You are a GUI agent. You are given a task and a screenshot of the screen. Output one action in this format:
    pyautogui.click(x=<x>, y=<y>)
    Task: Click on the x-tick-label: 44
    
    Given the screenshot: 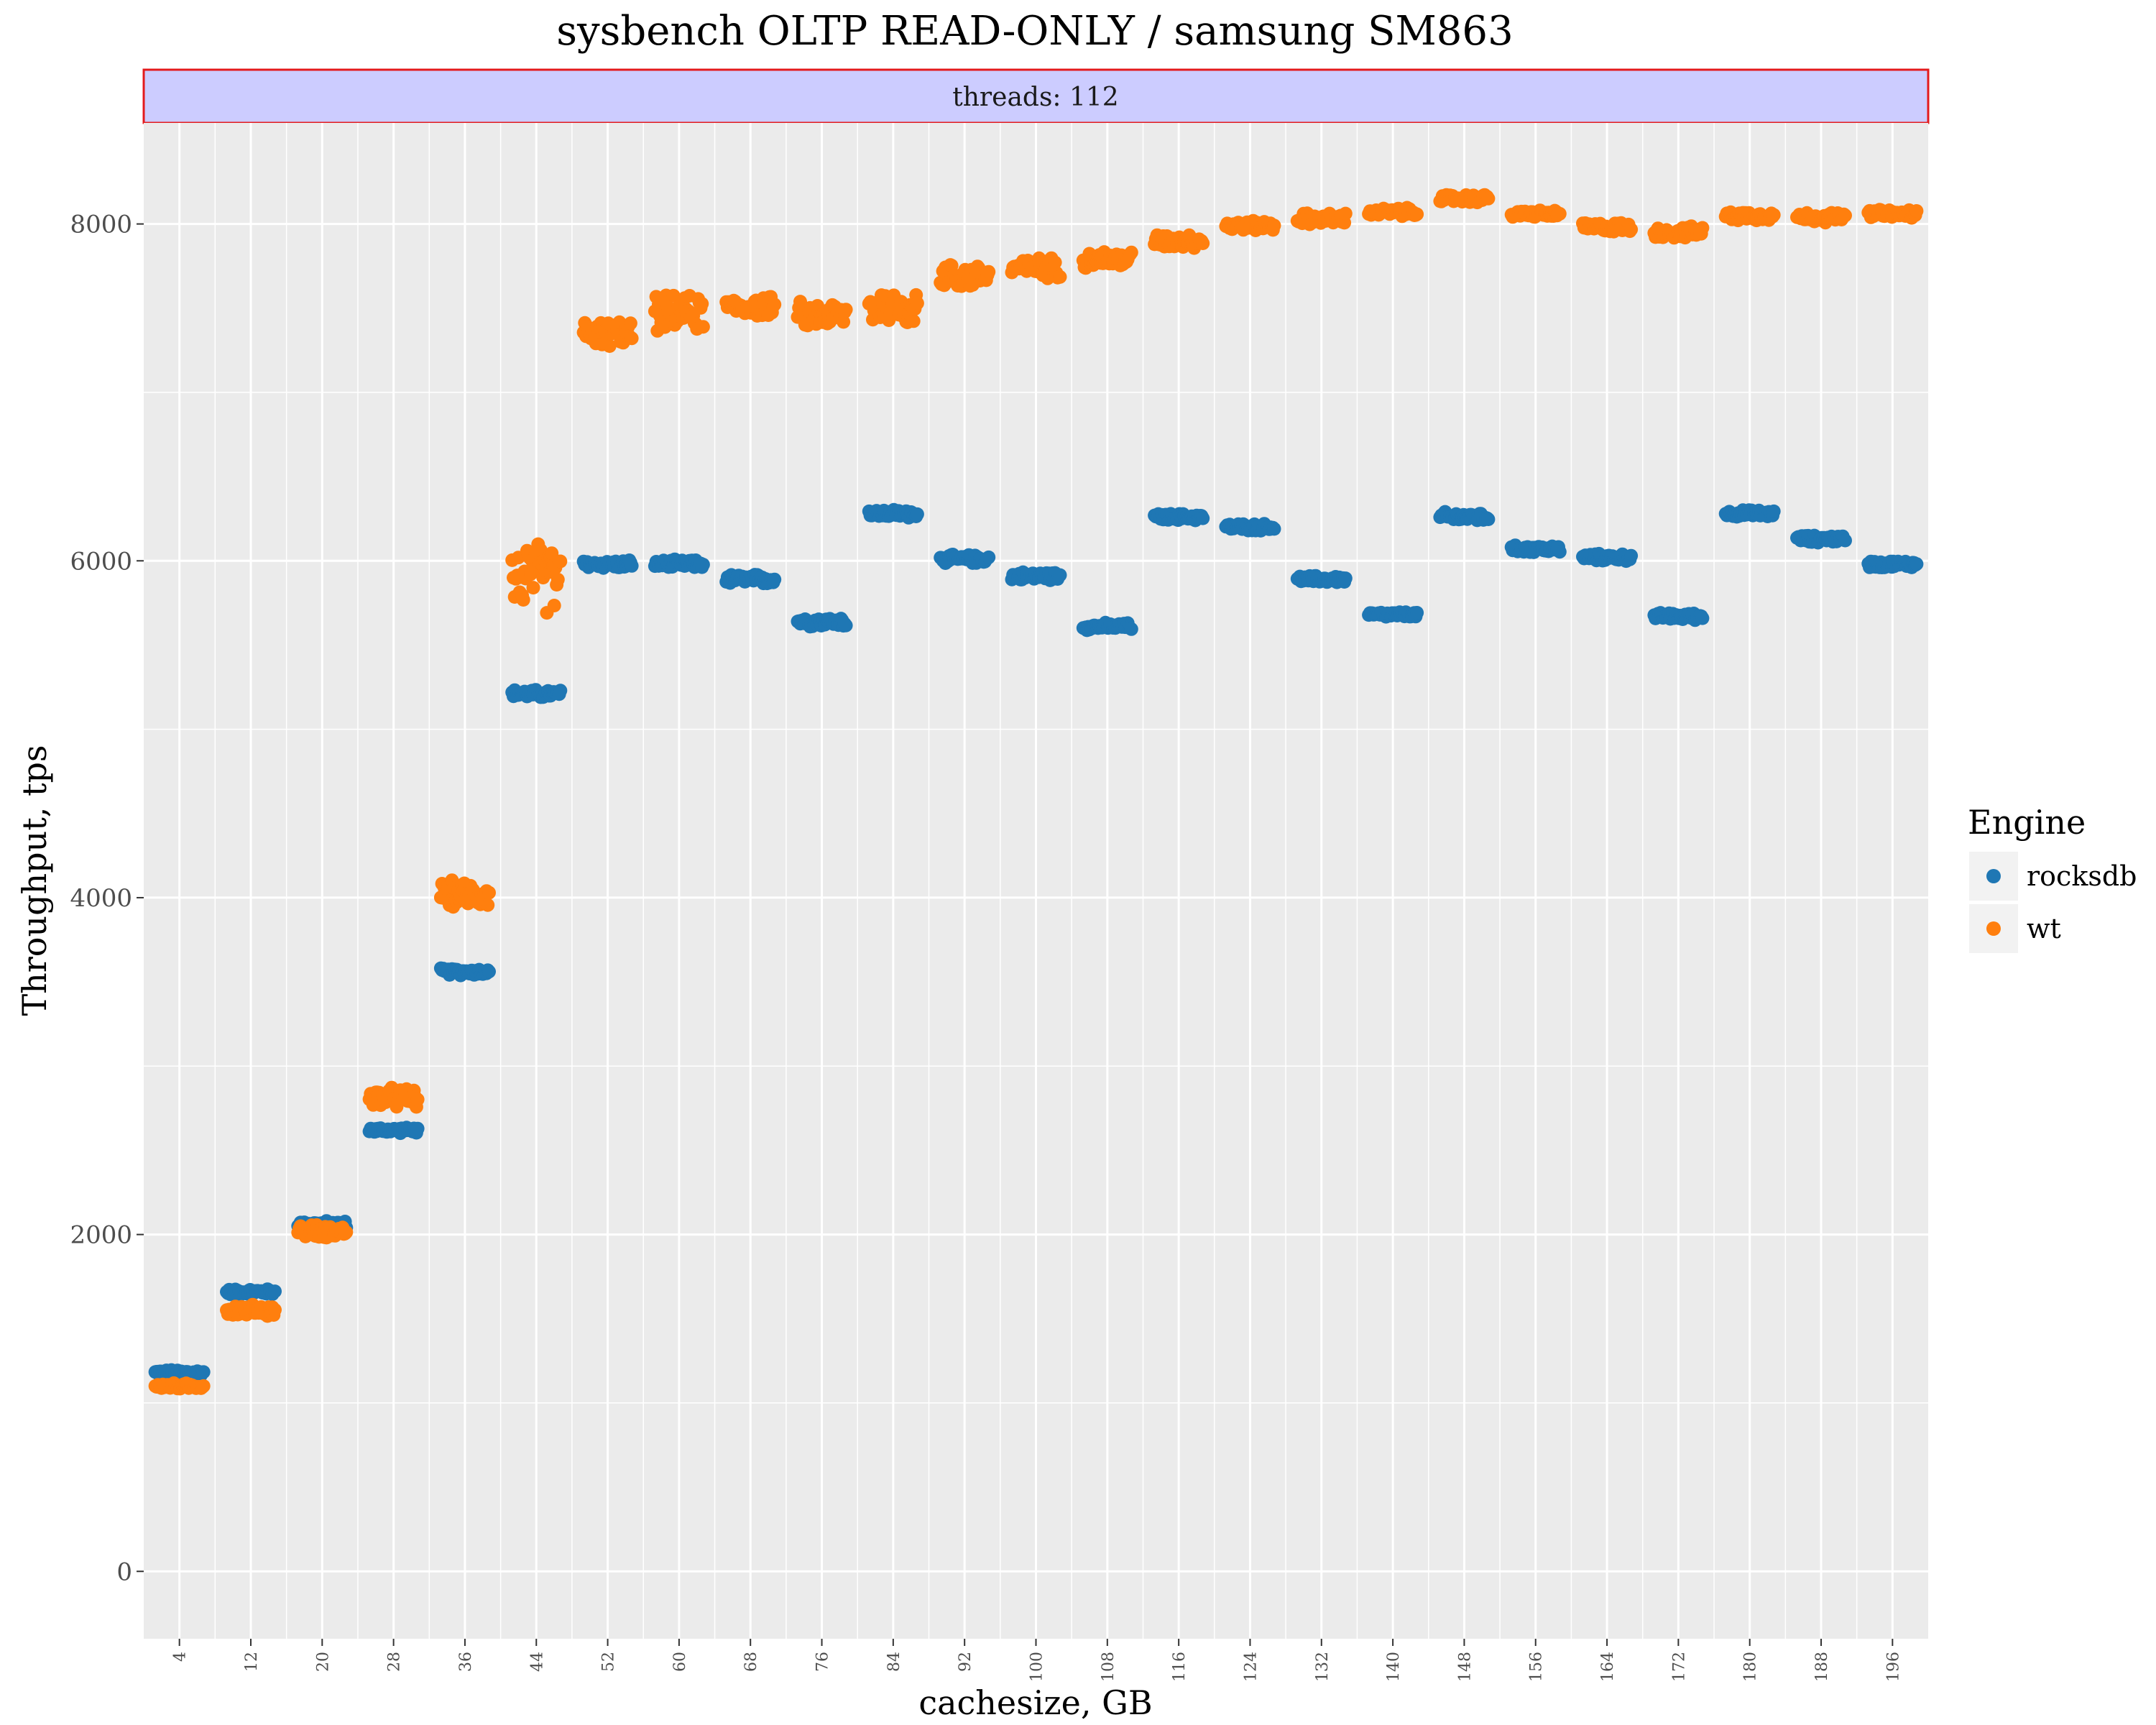 What is the action you would take?
    pyautogui.click(x=537, y=1662)
    